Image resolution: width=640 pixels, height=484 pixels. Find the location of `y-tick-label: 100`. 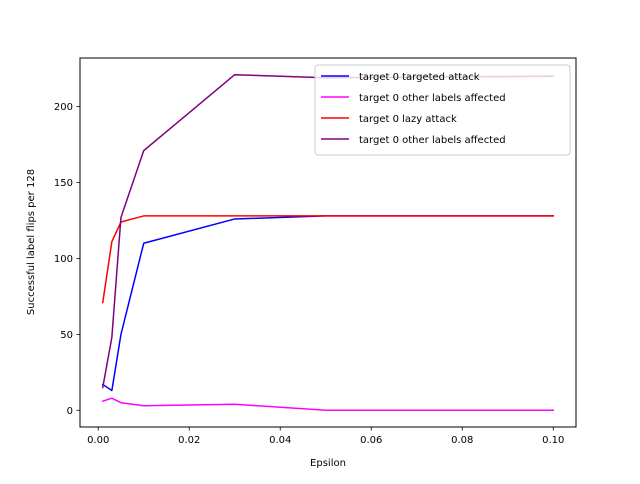

y-tick-label: 100 is located at coordinates (63, 259).